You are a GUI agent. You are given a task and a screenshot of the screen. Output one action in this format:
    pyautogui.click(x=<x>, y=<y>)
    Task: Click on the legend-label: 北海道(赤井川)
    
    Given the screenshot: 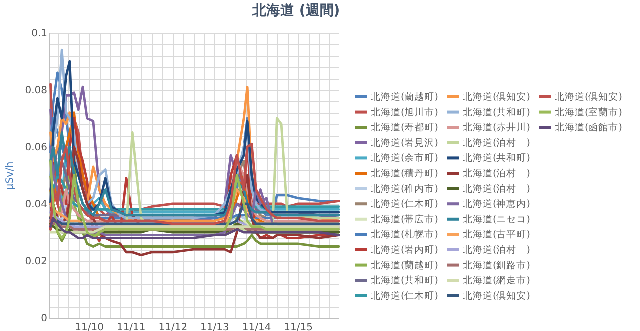 What is the action you would take?
    pyautogui.click(x=496, y=128)
    